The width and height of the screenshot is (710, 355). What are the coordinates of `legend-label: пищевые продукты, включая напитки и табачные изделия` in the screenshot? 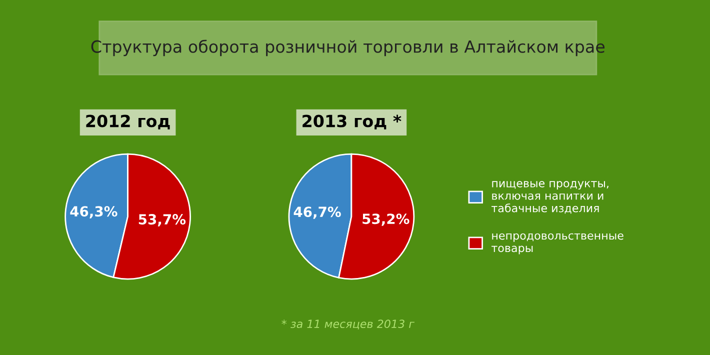 It's located at (549, 197).